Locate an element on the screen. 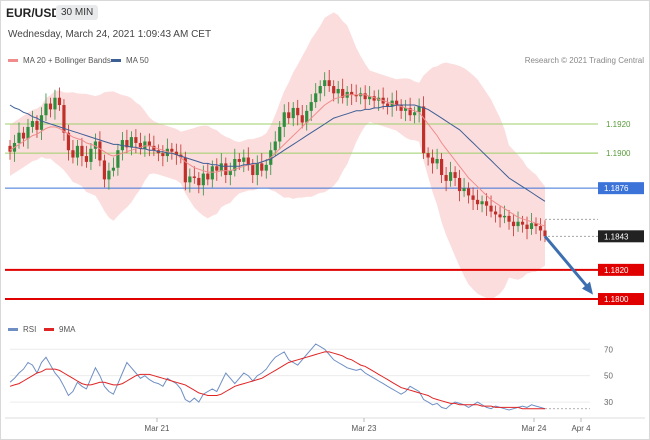  legend-rsi-label: RSI is located at coordinates (30, 329).